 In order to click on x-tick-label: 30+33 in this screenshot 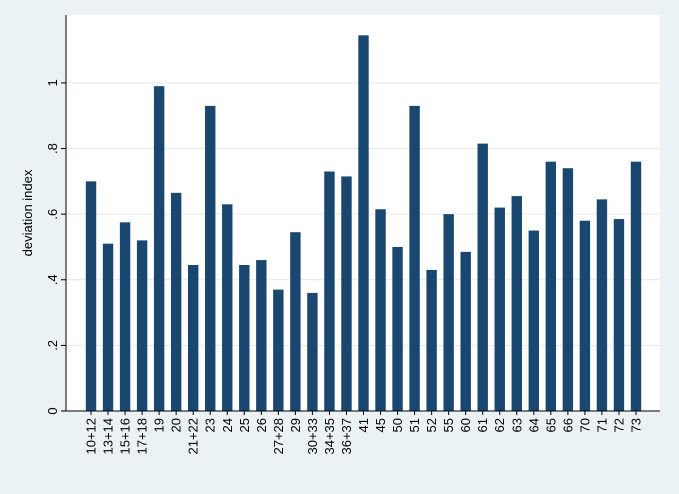, I will do `click(312, 436)`.